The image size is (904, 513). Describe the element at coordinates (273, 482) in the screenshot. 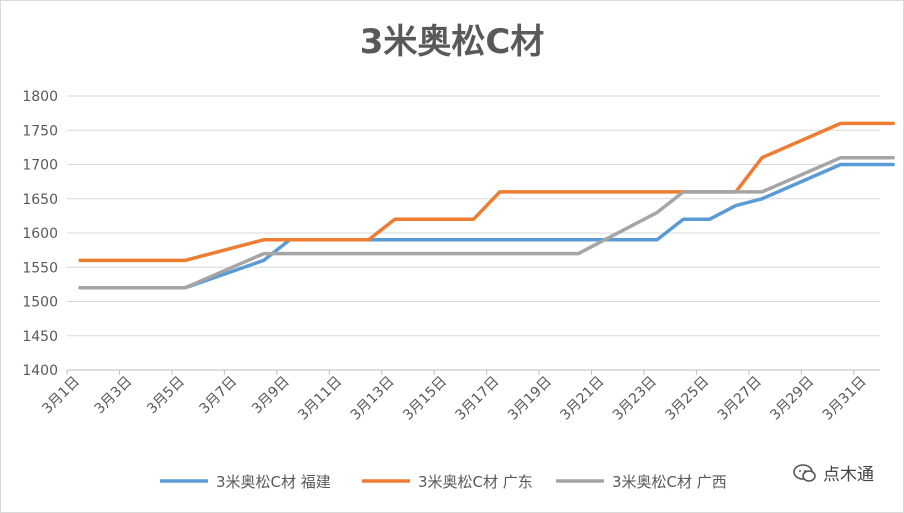

I see `legend-label: 3米奥松C材 福建` at that location.